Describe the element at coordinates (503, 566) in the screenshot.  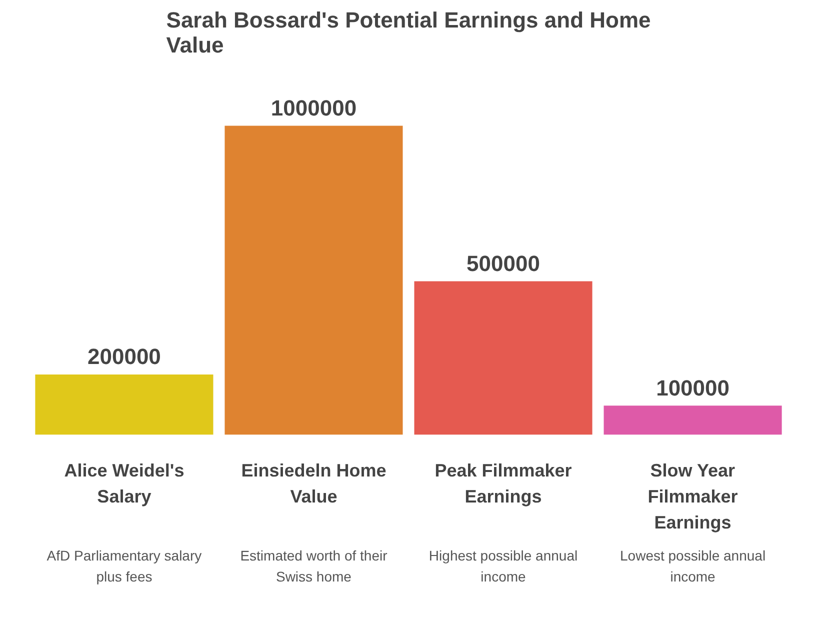
I see `text: Highest possible annual income` at that location.